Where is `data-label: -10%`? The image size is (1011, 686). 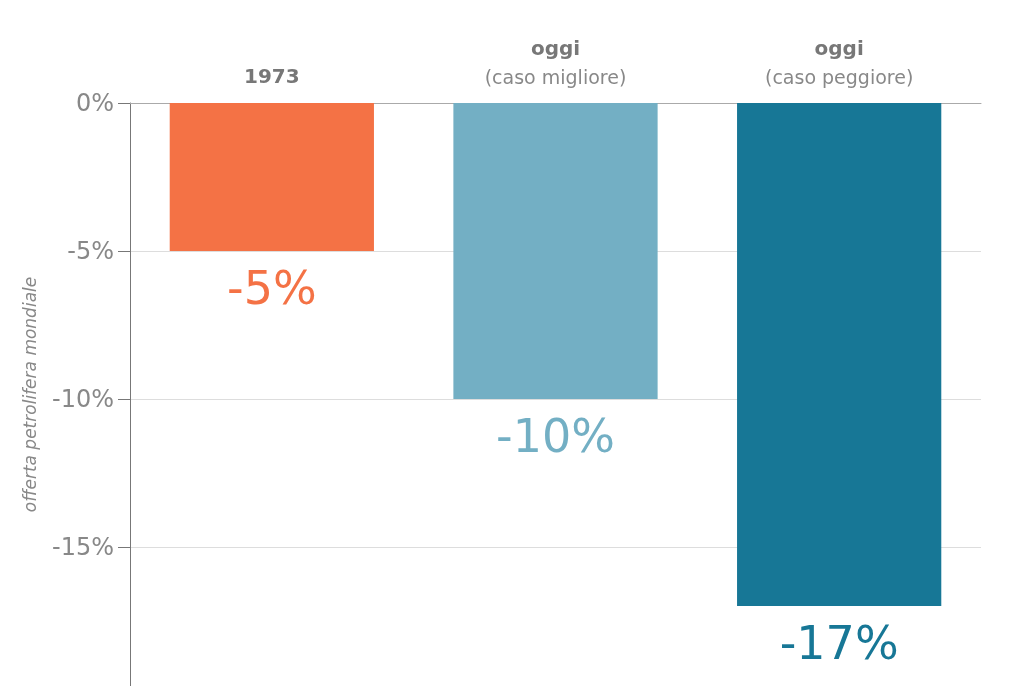 data-label: -10% is located at coordinates (555, 435).